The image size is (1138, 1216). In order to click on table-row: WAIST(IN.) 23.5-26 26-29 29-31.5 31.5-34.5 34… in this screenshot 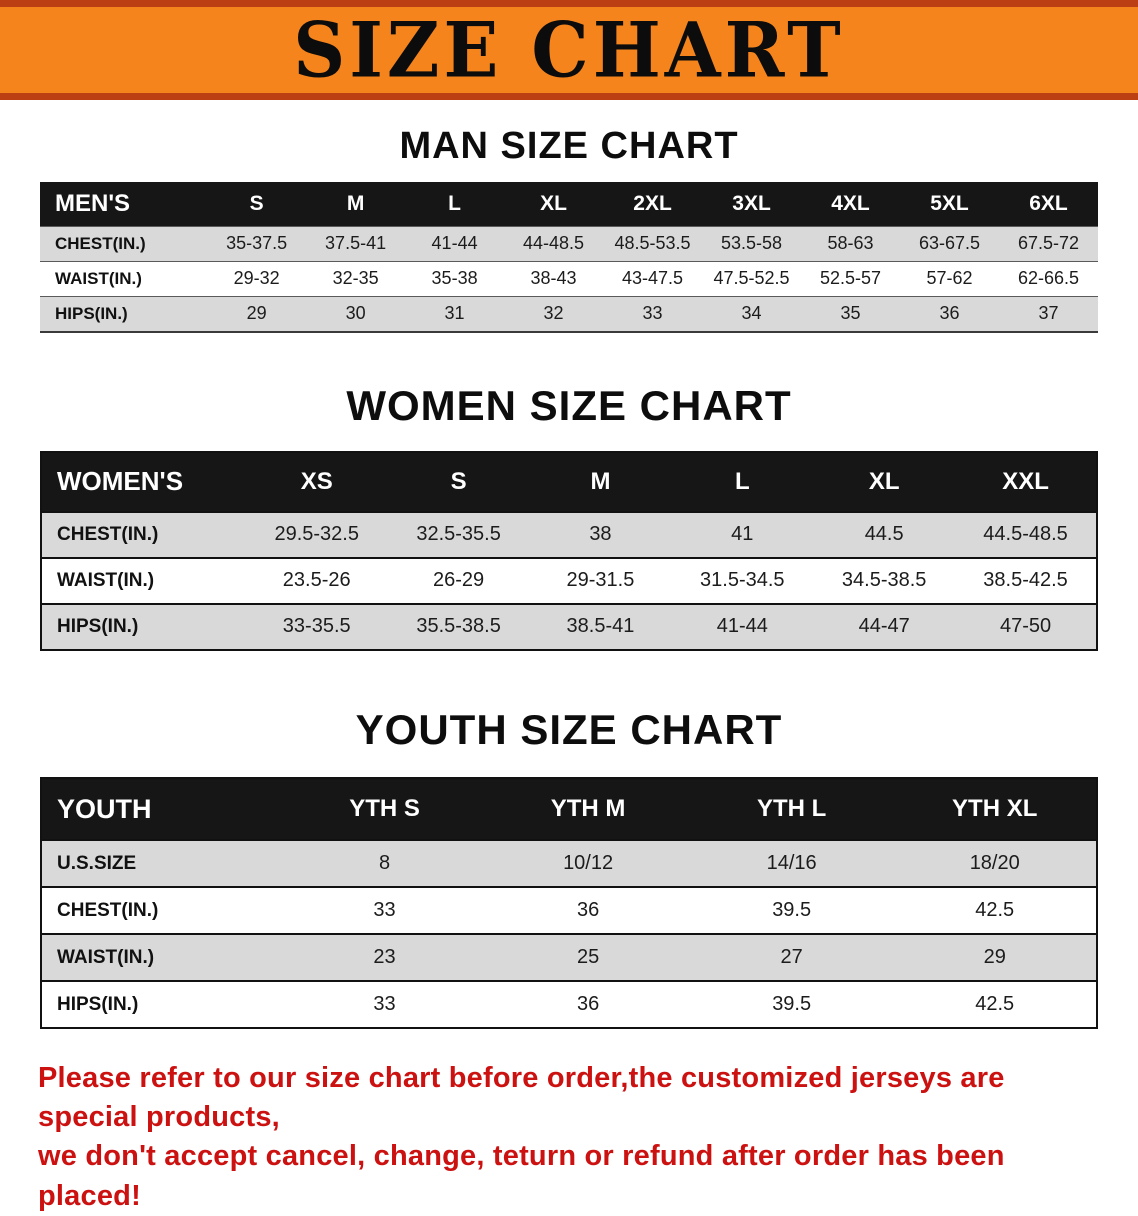, I will do `click(569, 580)`.